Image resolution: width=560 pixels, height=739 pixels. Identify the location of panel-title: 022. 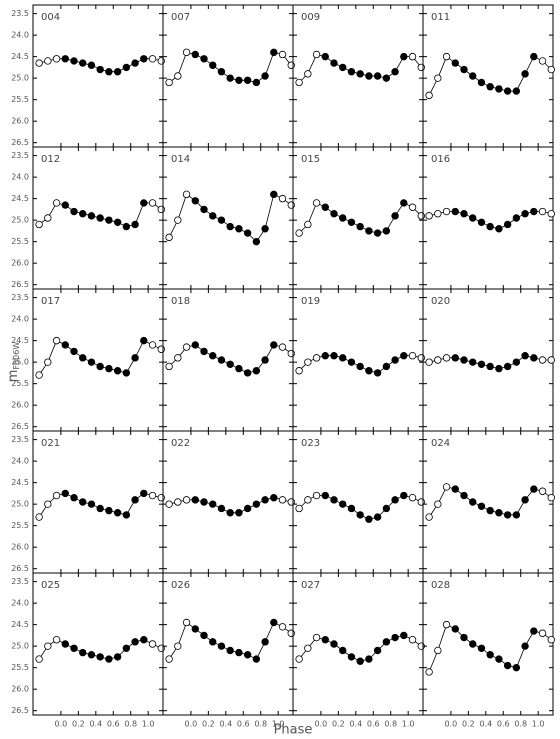
(180, 443).